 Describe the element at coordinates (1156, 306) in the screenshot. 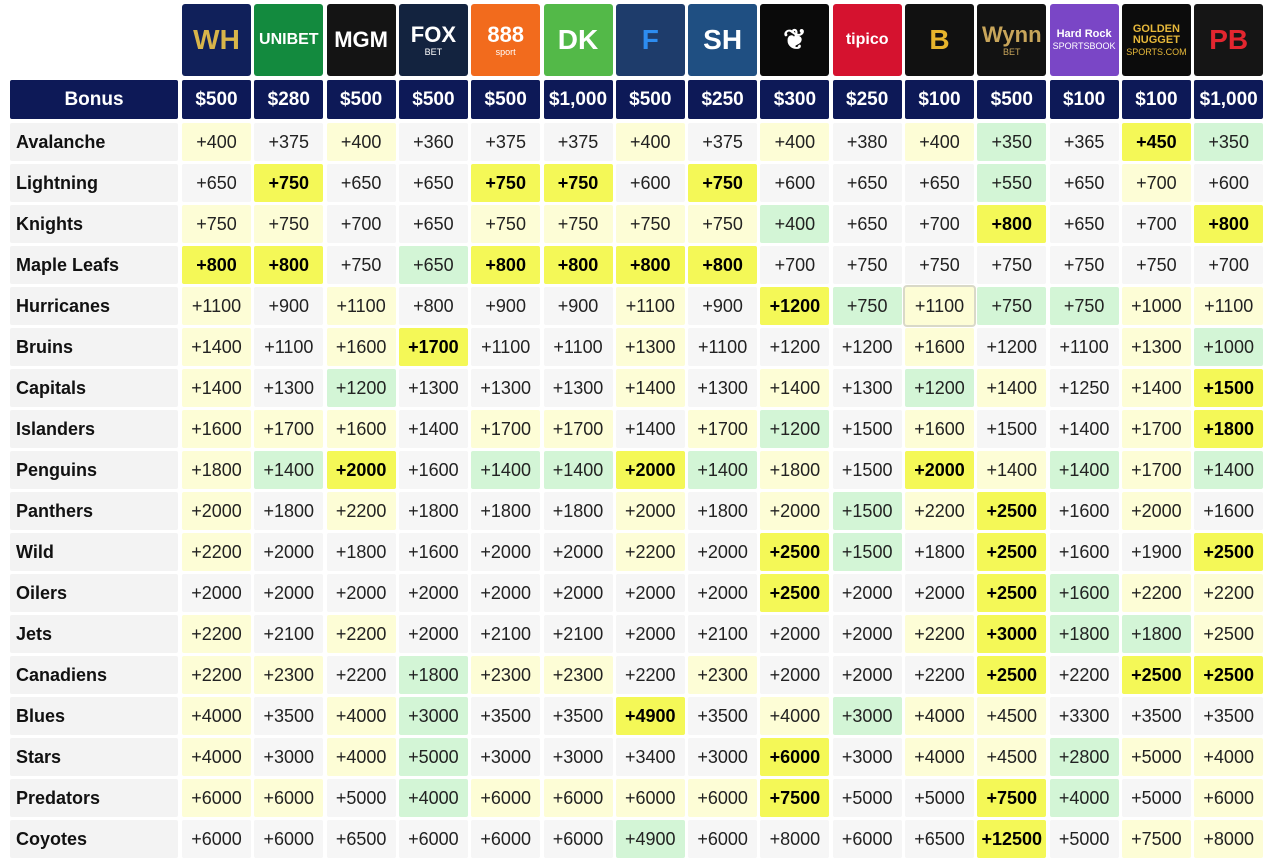

I see `odds-cell: +1000` at that location.